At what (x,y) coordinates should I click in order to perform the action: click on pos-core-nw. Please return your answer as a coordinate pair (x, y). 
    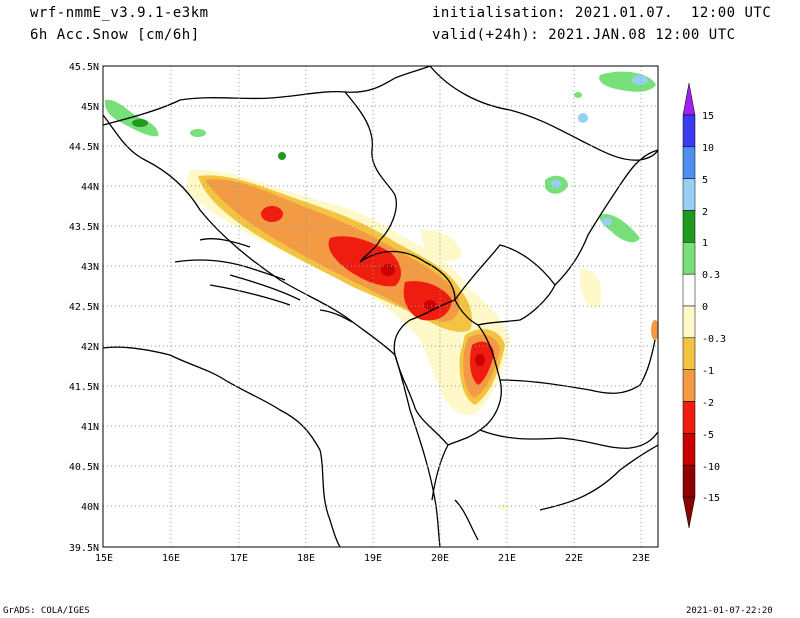
    Looking at the image, I should click on (140, 123).